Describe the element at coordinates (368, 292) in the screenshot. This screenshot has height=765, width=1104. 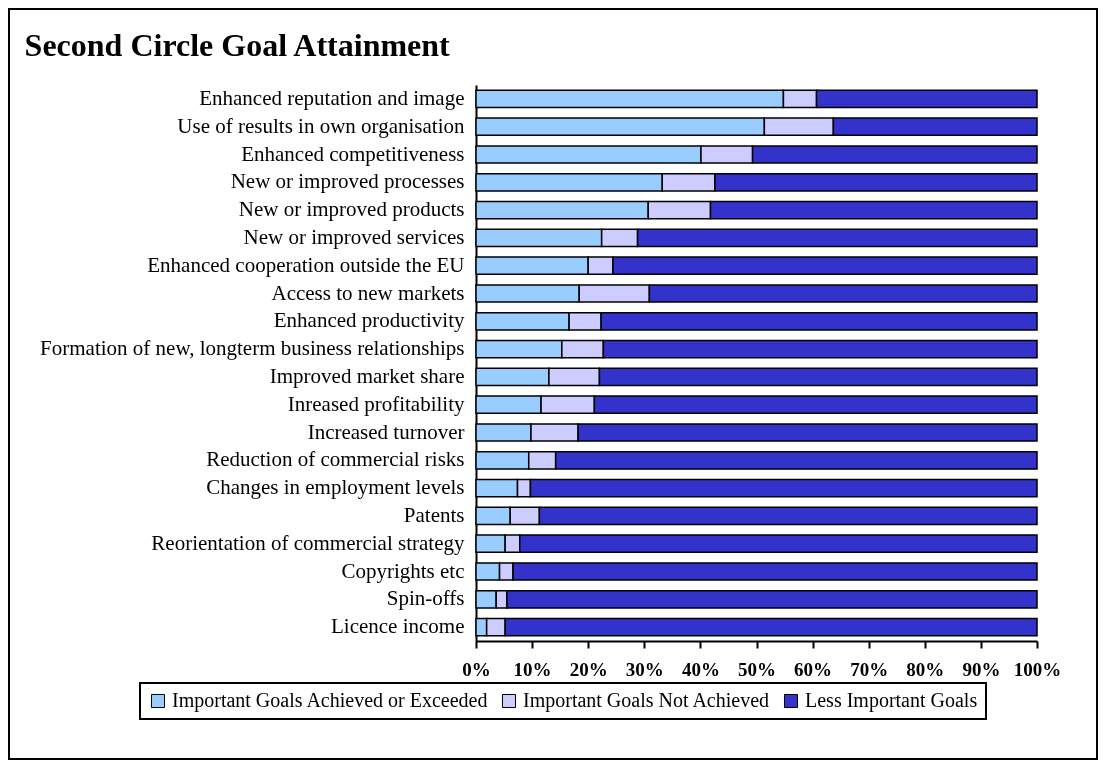
I see `y-tick-label: Access to new markets` at that location.